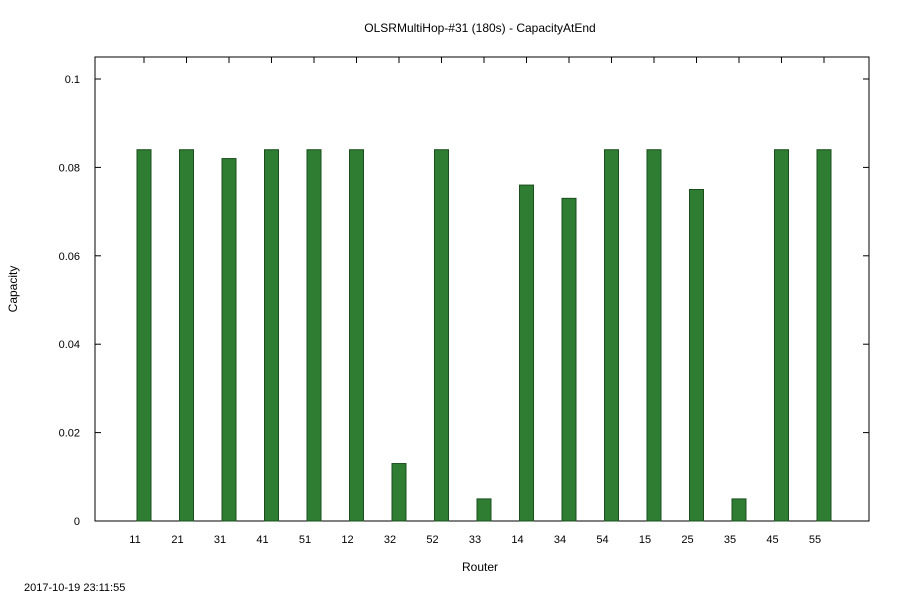  I want to click on x-tick-label: 15, so click(645, 540).